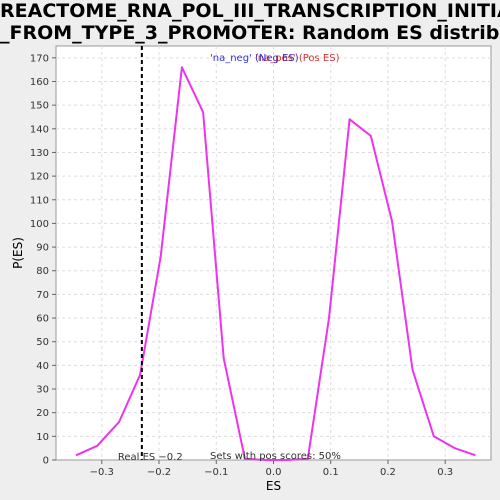 The image size is (500, 500). Describe the element at coordinates (42, 437) in the screenshot. I see `y-tick-label: 10` at that location.